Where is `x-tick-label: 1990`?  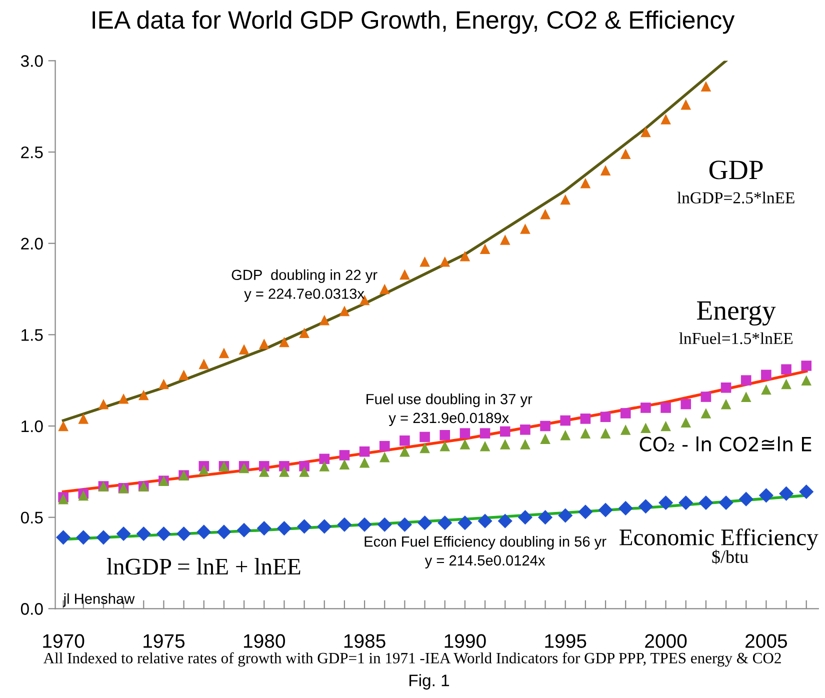
x-tick-label: 1990 is located at coordinates (465, 641).